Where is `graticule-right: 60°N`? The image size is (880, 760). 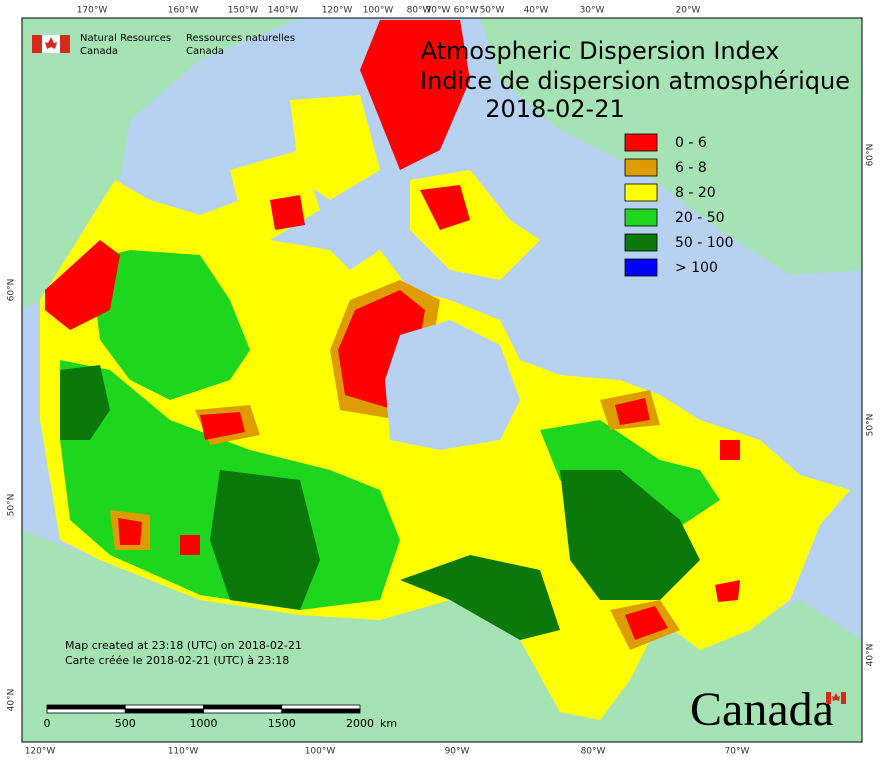
graticule-right: 60°N is located at coordinates (871, 155).